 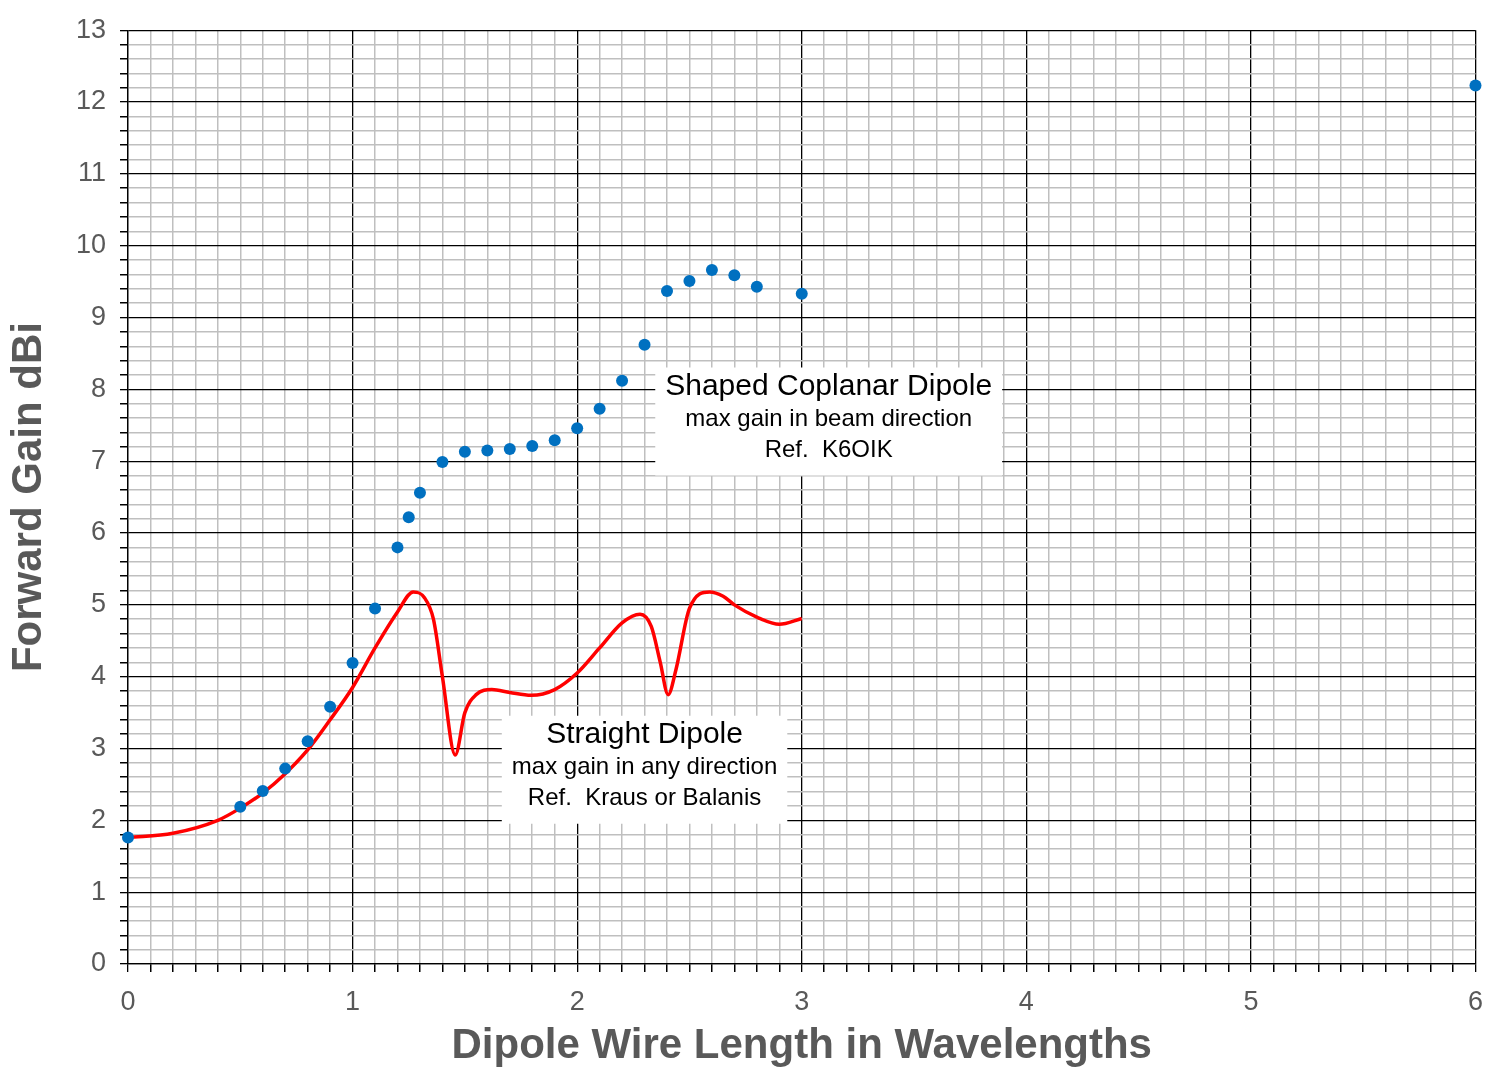 I want to click on x-tick-label: 2, so click(x=577, y=1000).